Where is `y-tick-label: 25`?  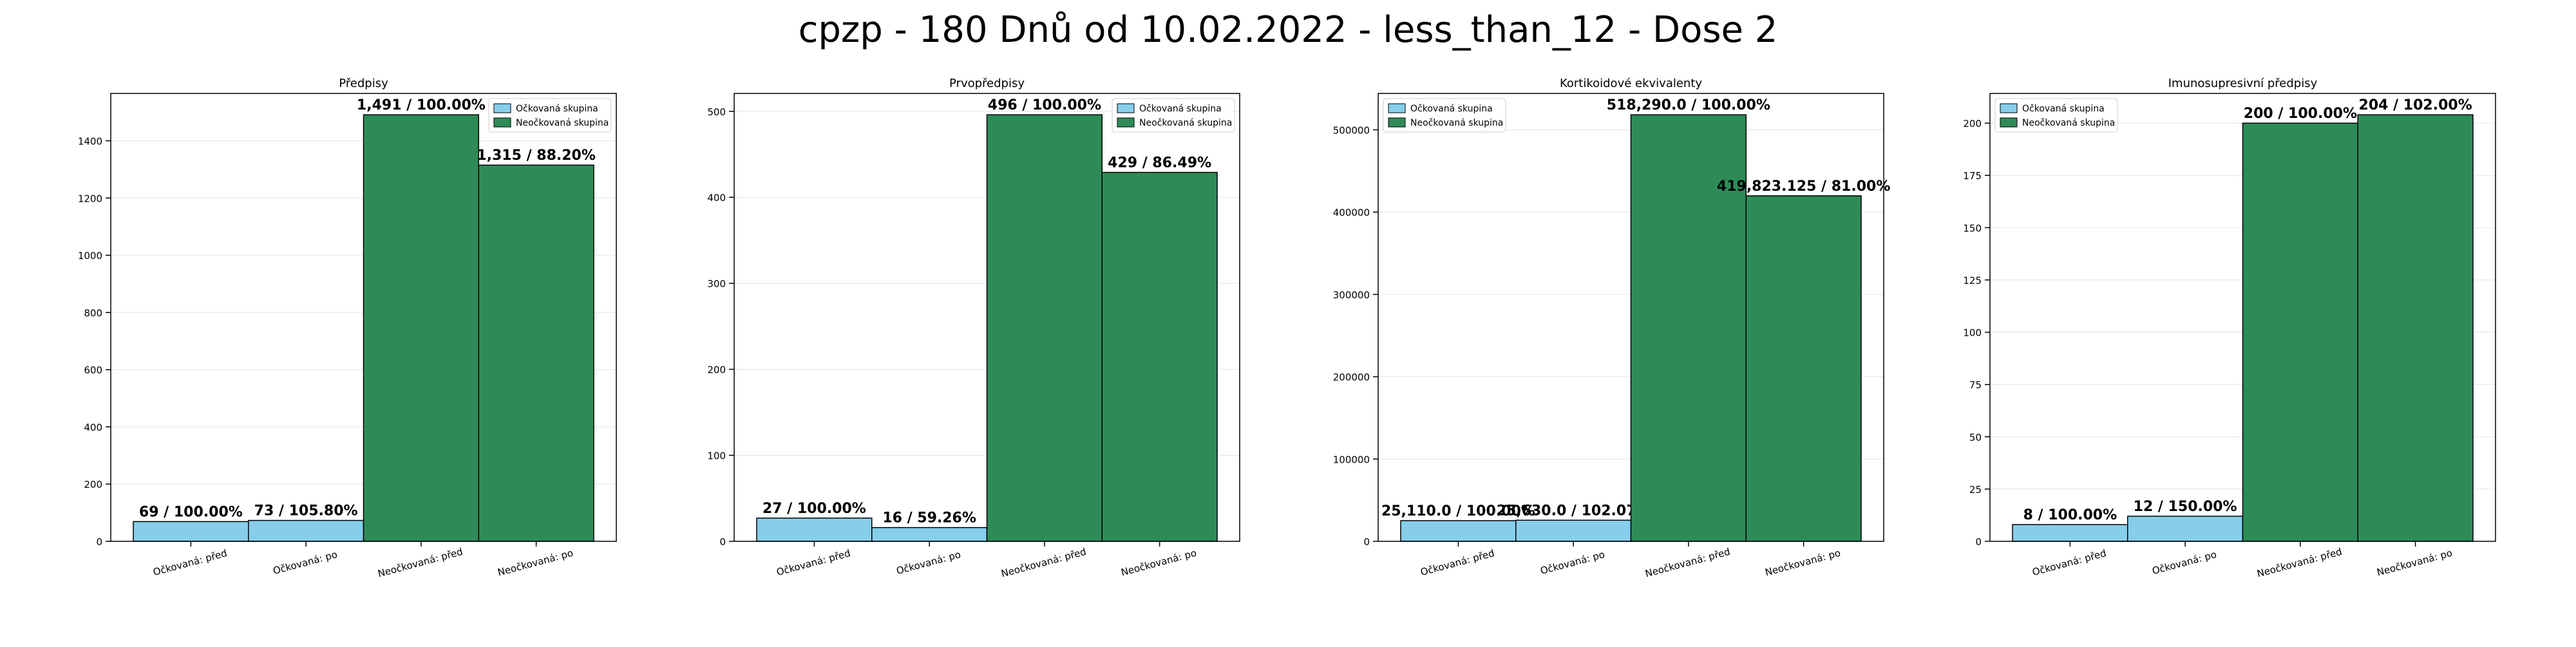
y-tick-label: 25 is located at coordinates (1975, 490).